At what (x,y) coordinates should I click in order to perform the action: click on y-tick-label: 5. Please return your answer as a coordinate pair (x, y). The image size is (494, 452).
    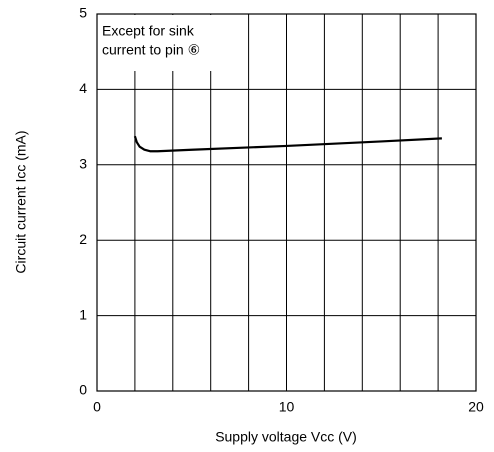
    Looking at the image, I should click on (83, 13).